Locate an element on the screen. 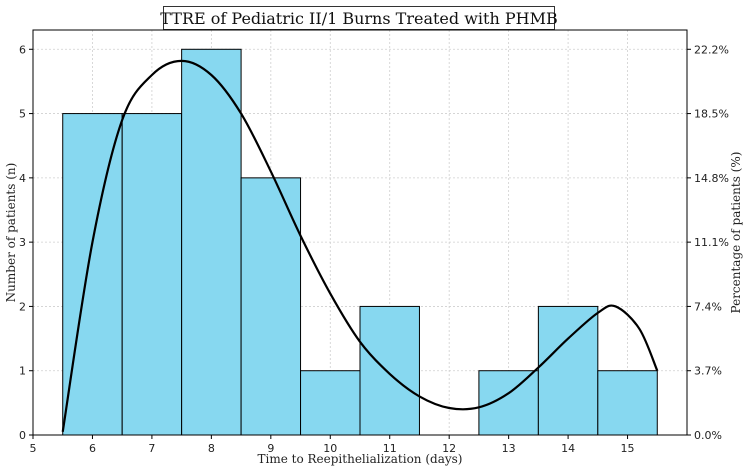  x-tick-label: 6 is located at coordinates (92, 448).